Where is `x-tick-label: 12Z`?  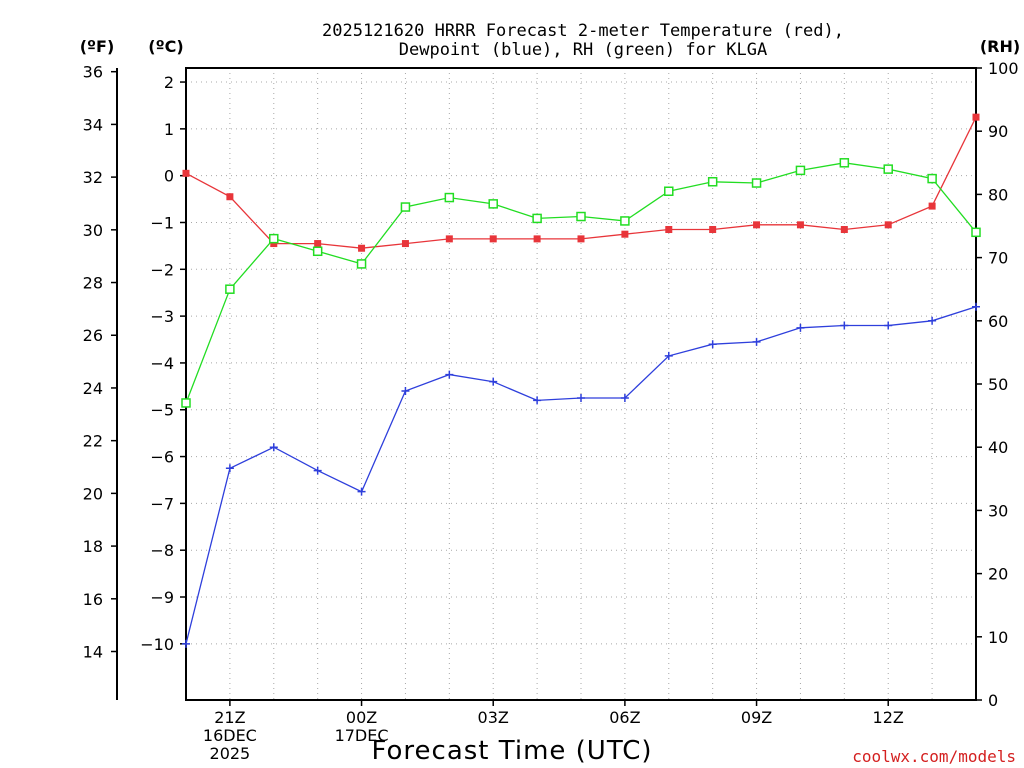 x-tick-label: 12Z is located at coordinates (888, 717).